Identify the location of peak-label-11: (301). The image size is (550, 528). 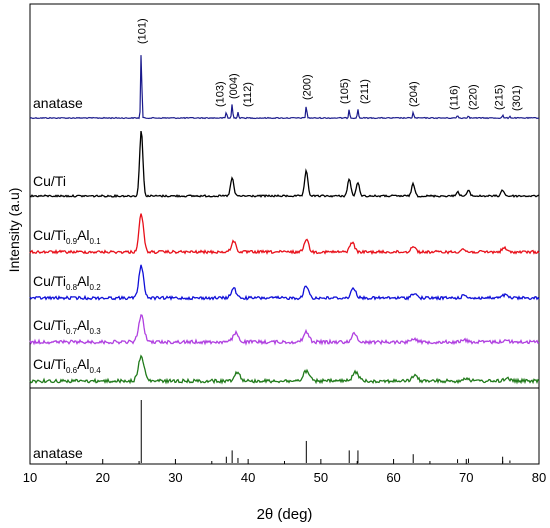
(517, 98).